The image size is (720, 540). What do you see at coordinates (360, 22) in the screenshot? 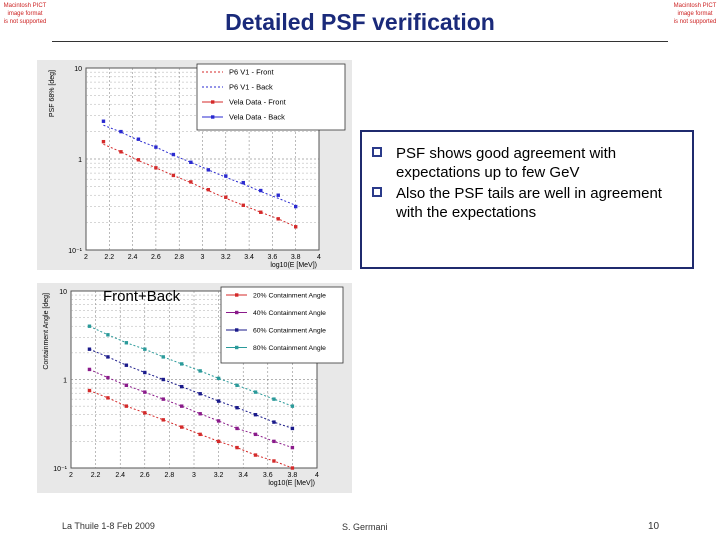
I see `slide-title: Detailed PSF verification` at bounding box center [360, 22].